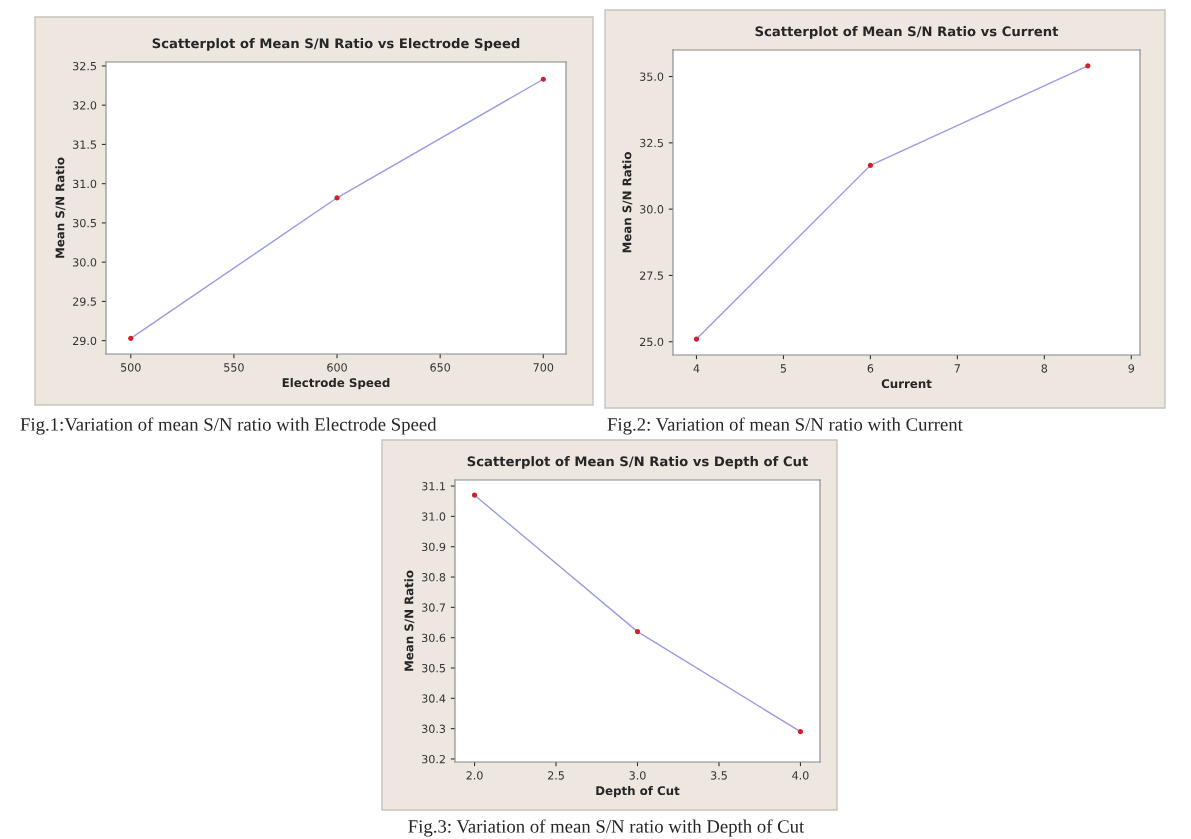 The image size is (1191, 839). I want to click on x-tick-label: 3.5, so click(718, 775).